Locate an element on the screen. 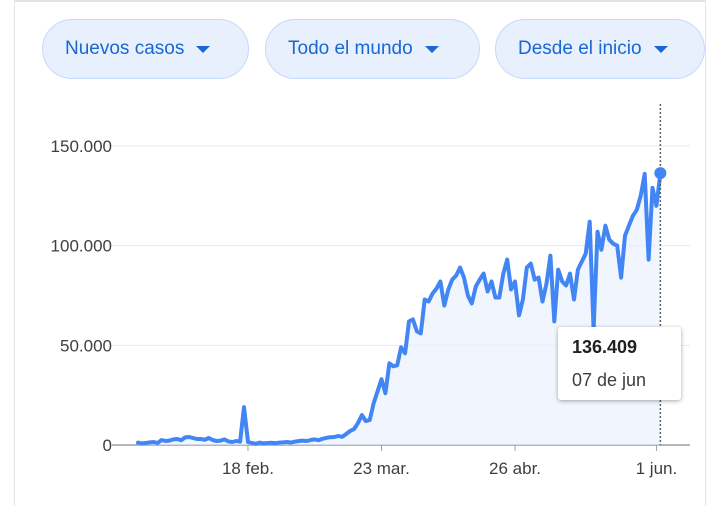 This screenshot has height=506, width=720. x-tick-label: 1 jun. is located at coordinates (657, 468).